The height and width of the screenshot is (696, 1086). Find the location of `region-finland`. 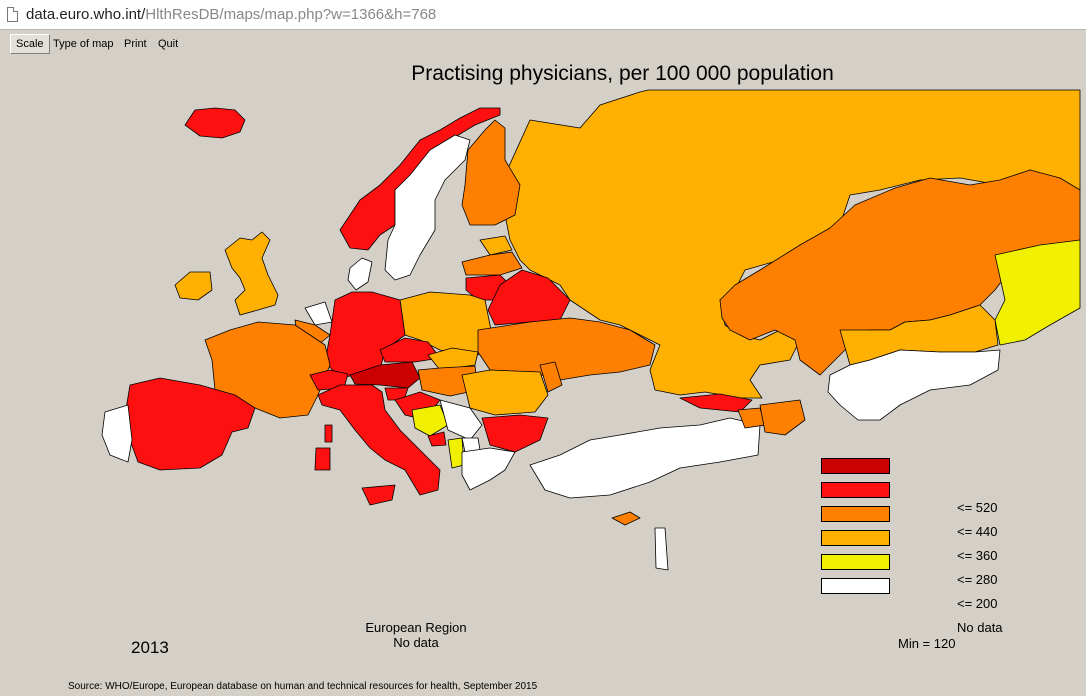

region-finland is located at coordinates (491, 172).